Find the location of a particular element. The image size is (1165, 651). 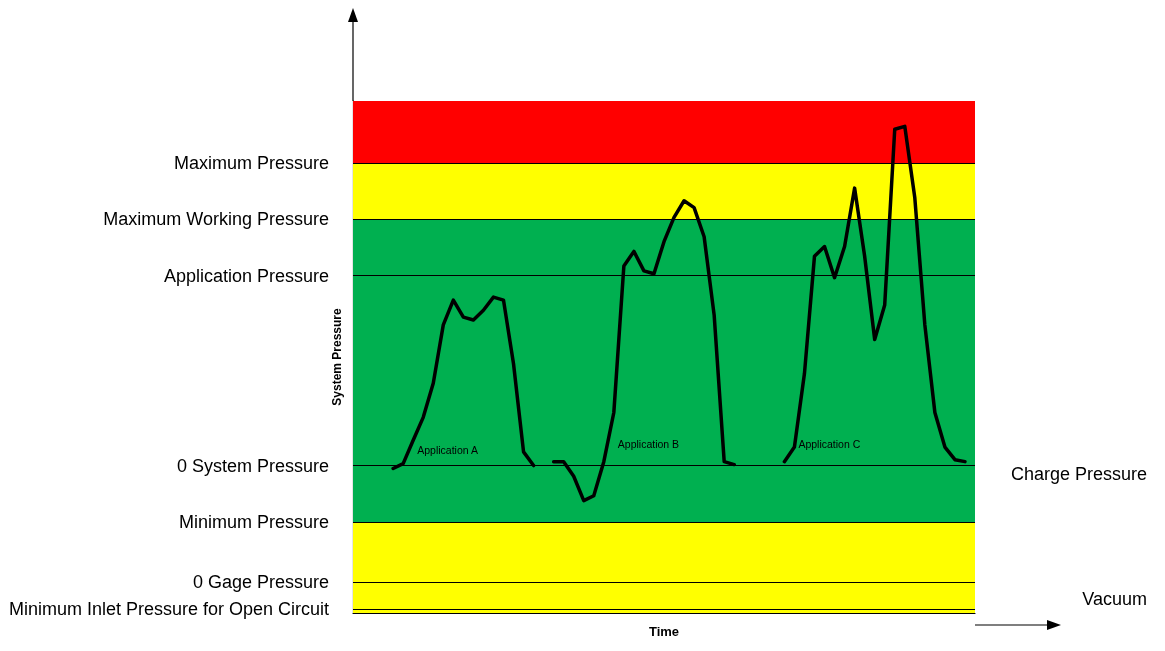

series-label: Application B is located at coordinates (648, 443).